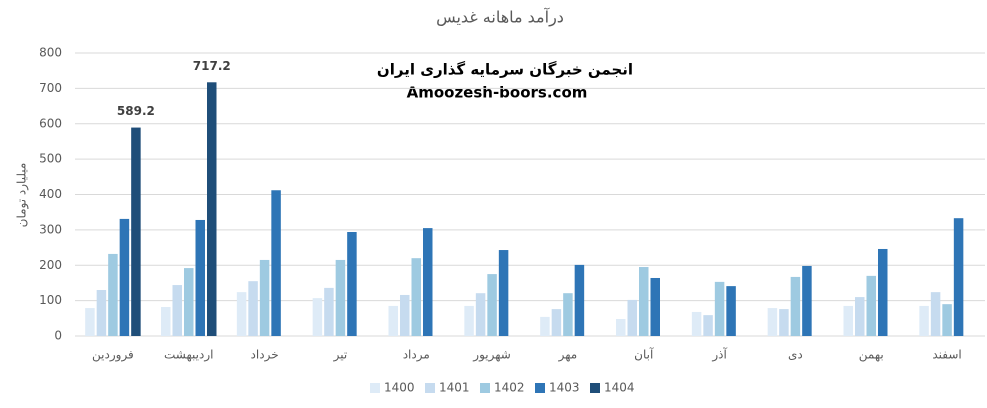  Describe the element at coordinates (719, 355) in the screenshot. I see `x-tick-label: آذر` at that location.